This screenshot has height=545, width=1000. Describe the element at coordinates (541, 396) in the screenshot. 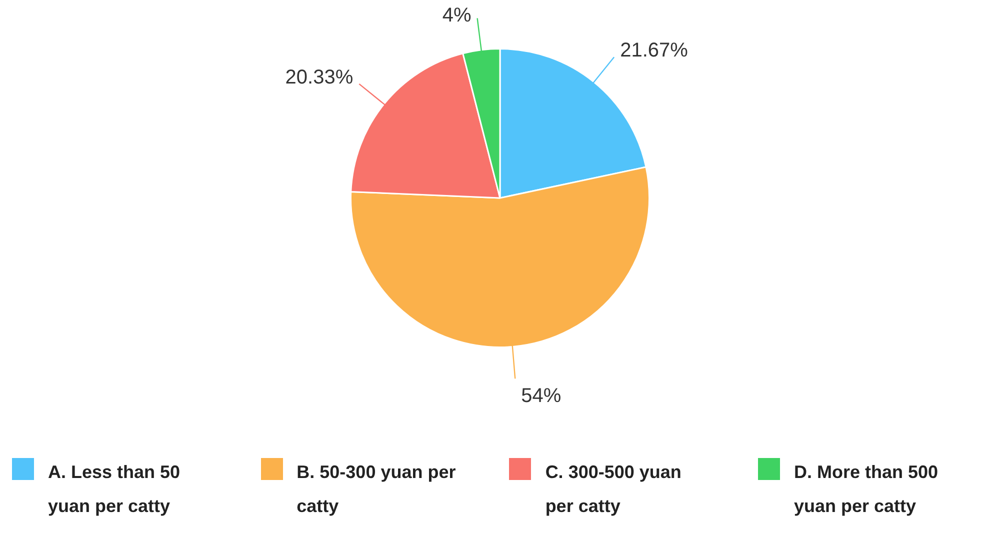

I see `data-label: 54%` at that location.